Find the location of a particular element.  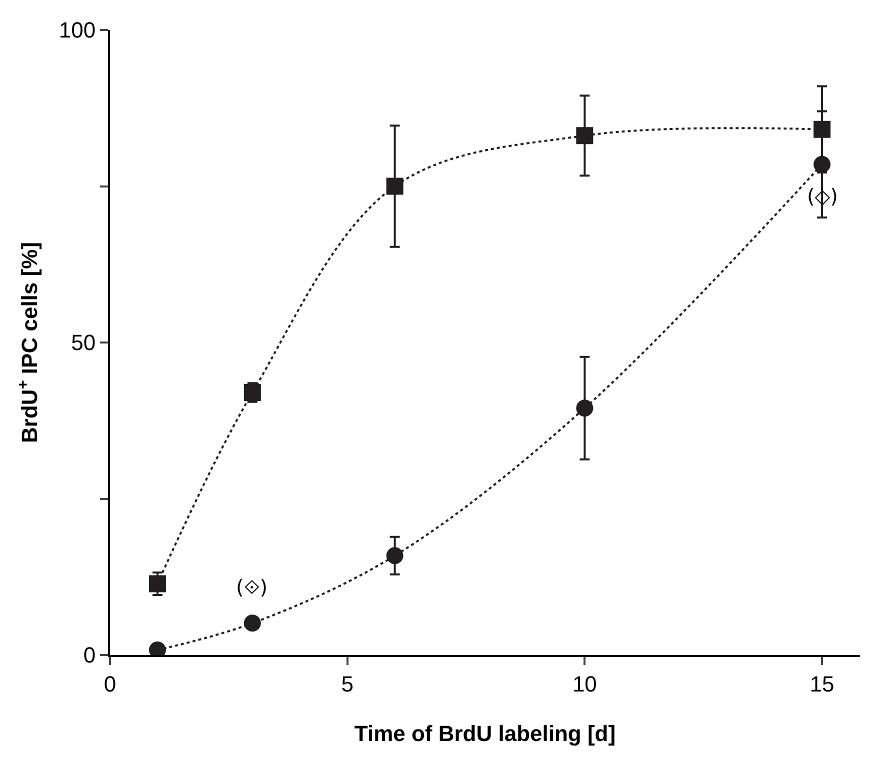

x-tick-label: 5 is located at coordinates (347, 683).